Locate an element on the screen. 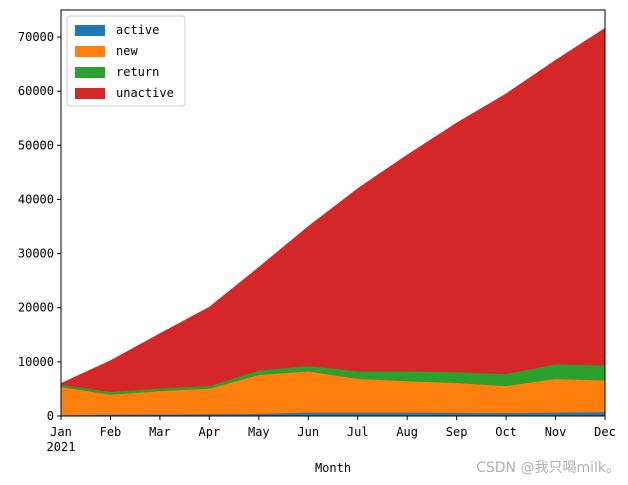 The width and height of the screenshot is (628, 485). legend-swatch-unactive is located at coordinates (90, 93).